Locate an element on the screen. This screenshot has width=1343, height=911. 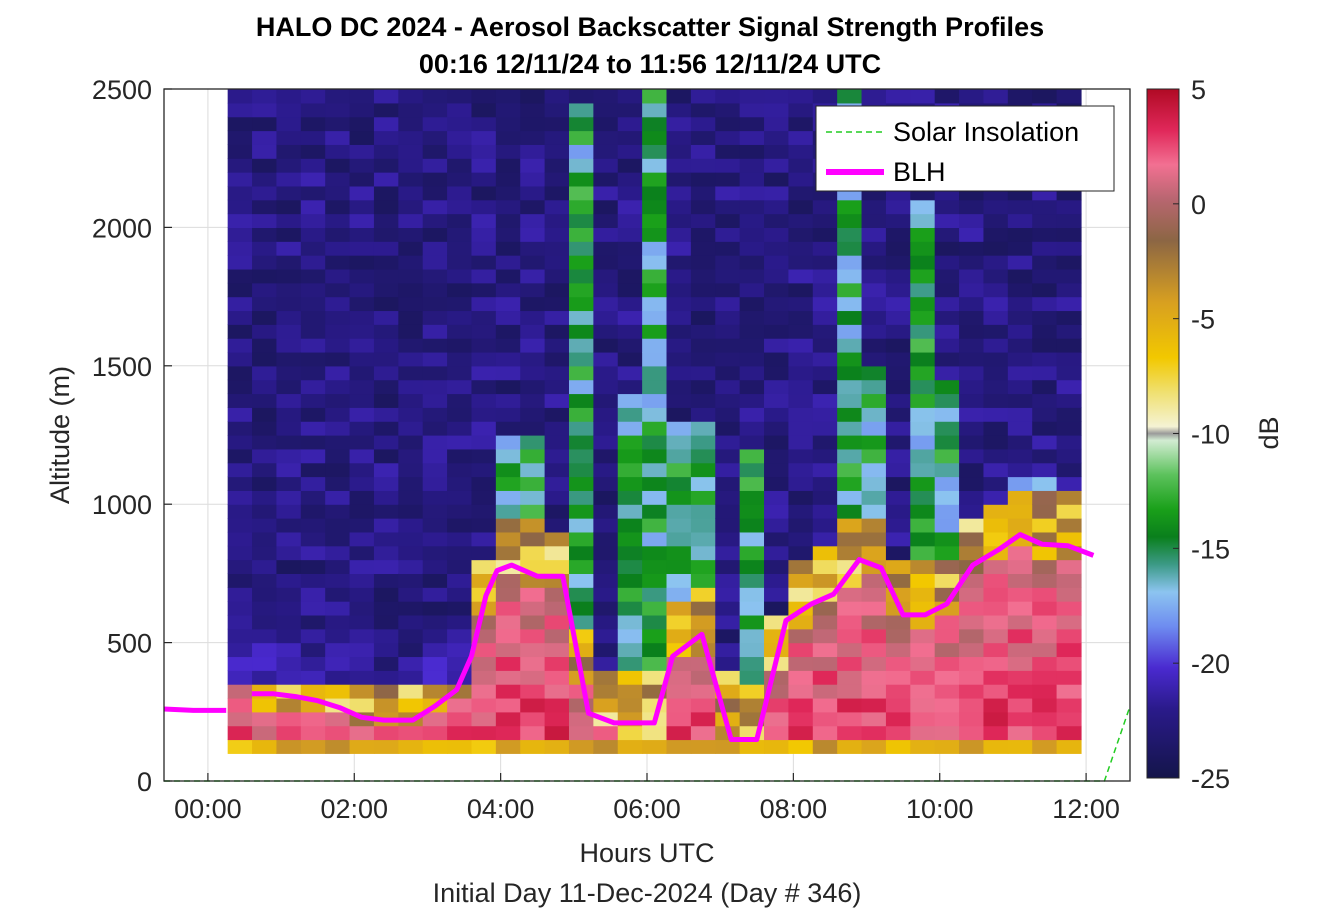
x-axis-ticks: 00:00 02:00 04:00 06:00 08:00 10:00 12:00 is located at coordinates (647, 798).